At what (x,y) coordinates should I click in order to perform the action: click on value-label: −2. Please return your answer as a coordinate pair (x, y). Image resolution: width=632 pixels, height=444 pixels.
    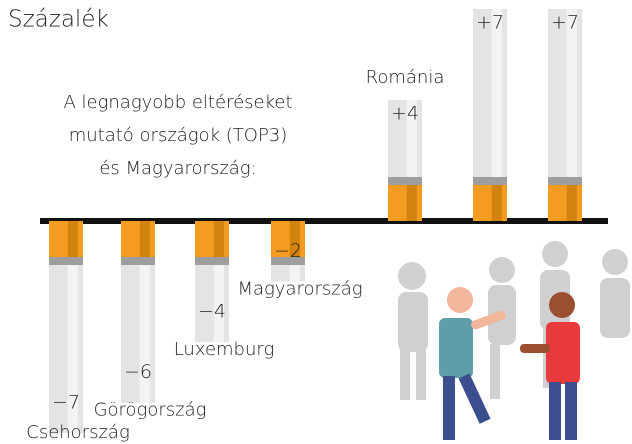
    Looking at the image, I should click on (288, 251).